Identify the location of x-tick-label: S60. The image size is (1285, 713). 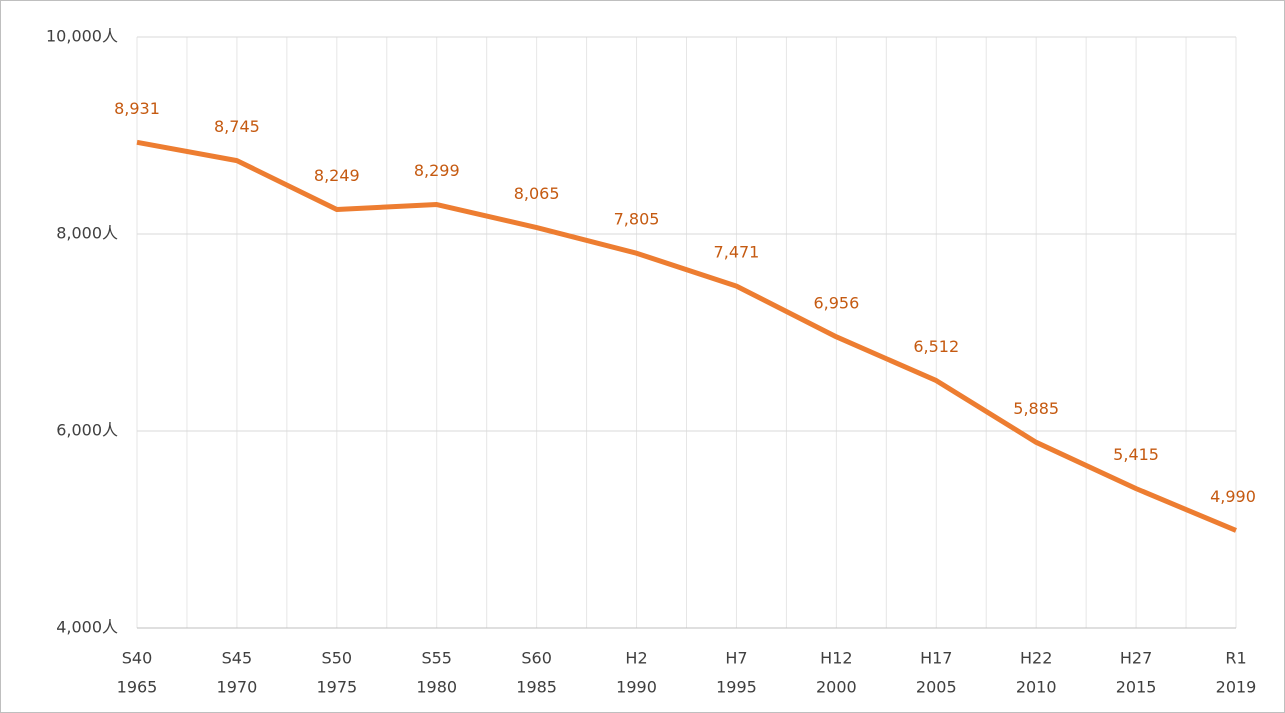
(536, 658).